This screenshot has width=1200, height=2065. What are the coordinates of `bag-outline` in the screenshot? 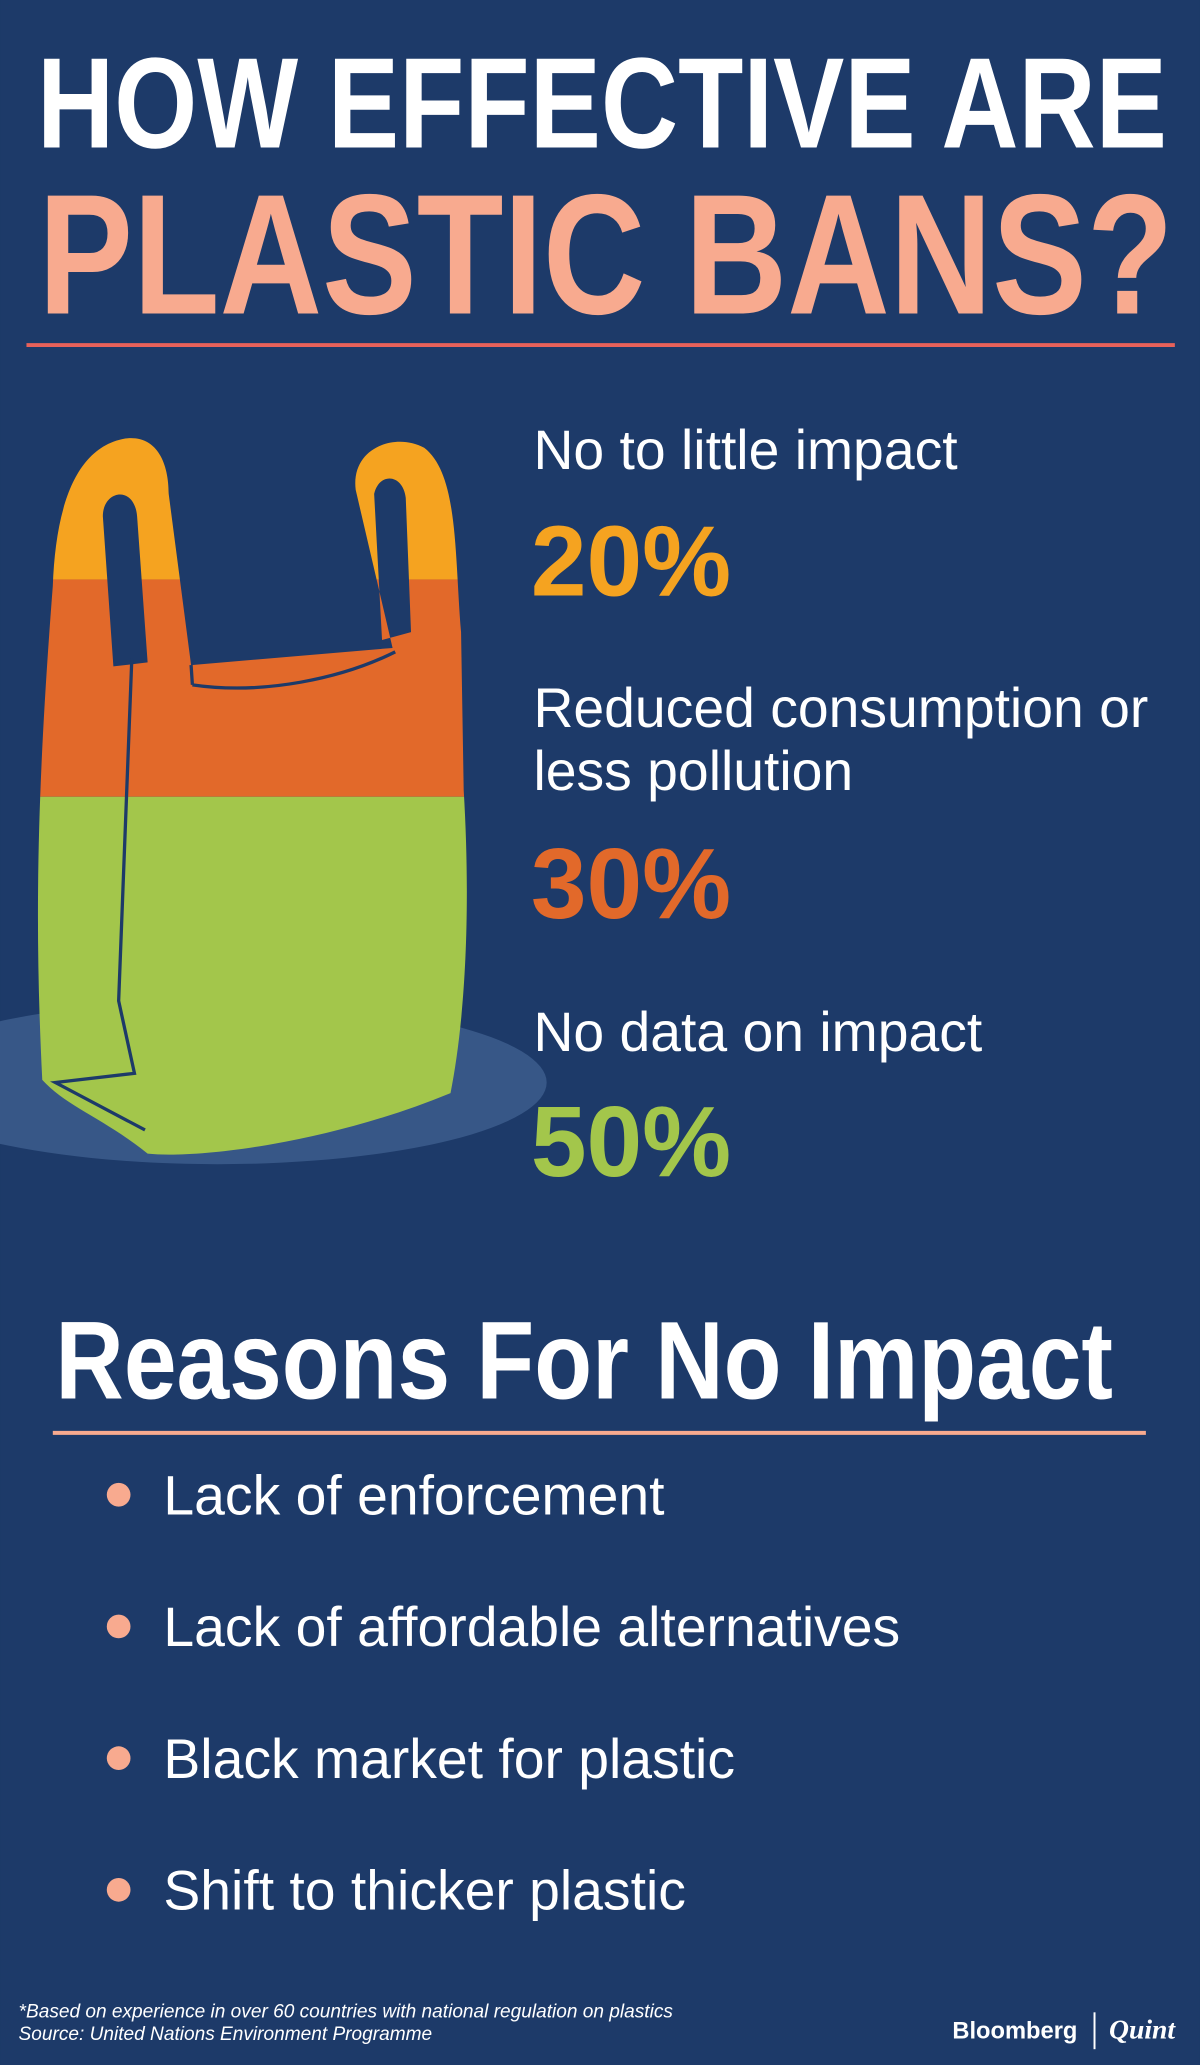 It's located at (222, 891).